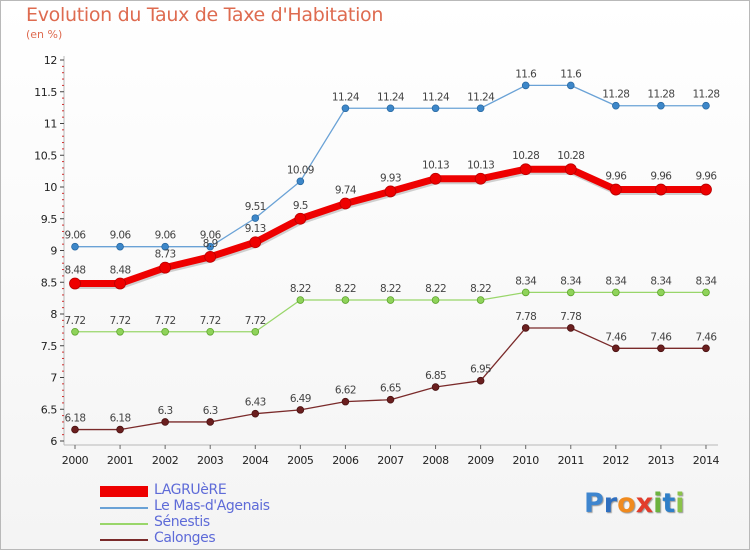  What do you see at coordinates (165, 460) in the screenshot?
I see `x-tick-label: 2002` at bounding box center [165, 460].